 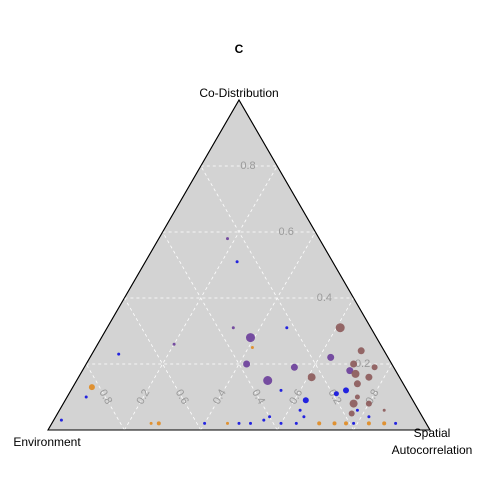 What do you see at coordinates (247, 166) in the screenshot?
I see `tick-label-codist: 0.8` at bounding box center [247, 166].